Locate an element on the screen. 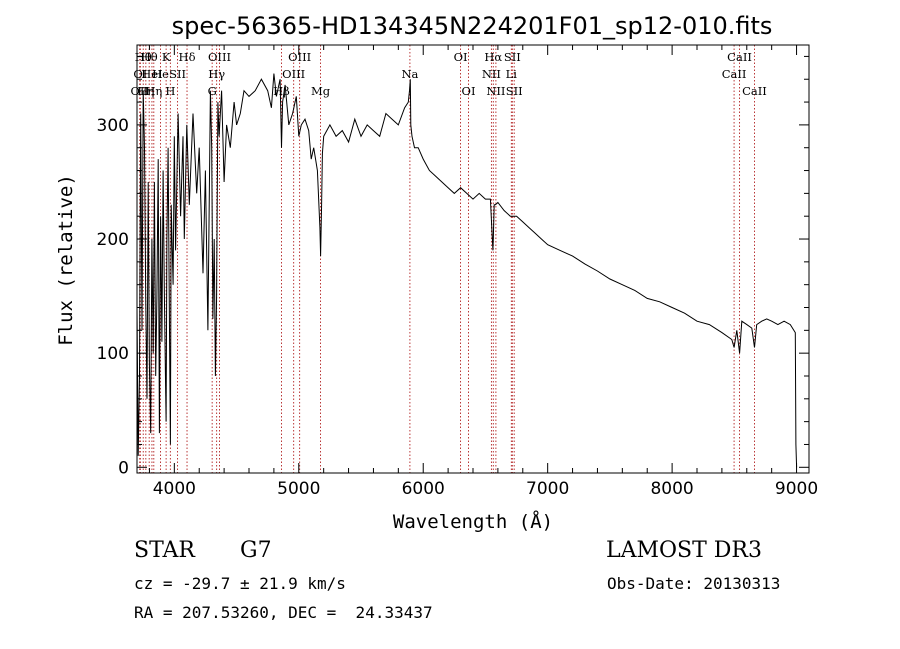 This screenshot has width=900, height=649. redshift-info: cz = -29.7 ± 21.9 km/s is located at coordinates (240, 583).